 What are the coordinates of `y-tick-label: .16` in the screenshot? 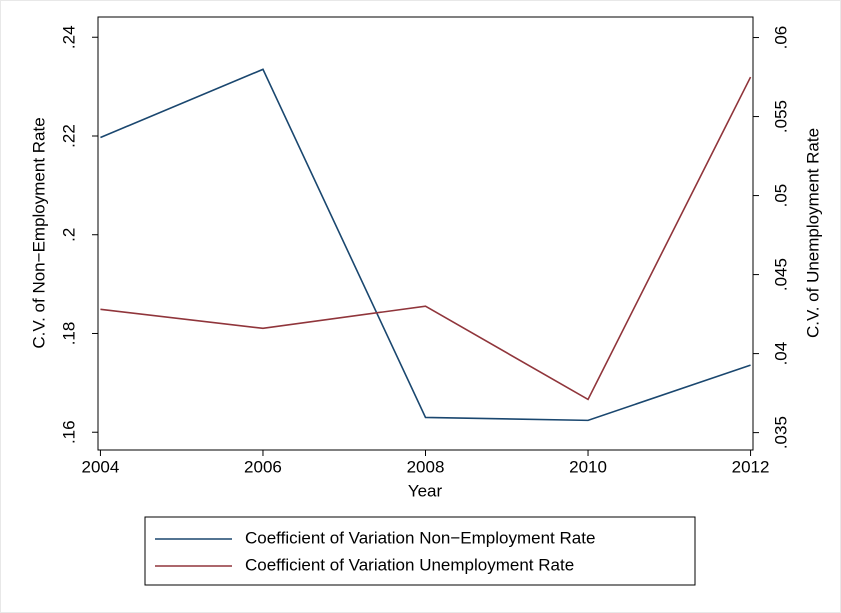 It's located at (68, 432).